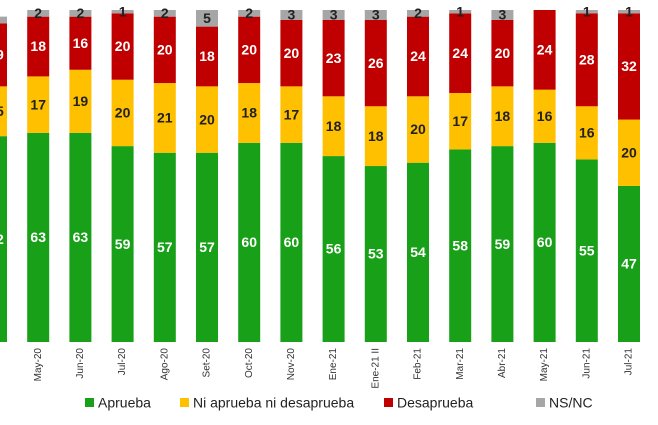 The image size is (658, 425). I want to click on x-tick-label: Jun-20, so click(80, 363).